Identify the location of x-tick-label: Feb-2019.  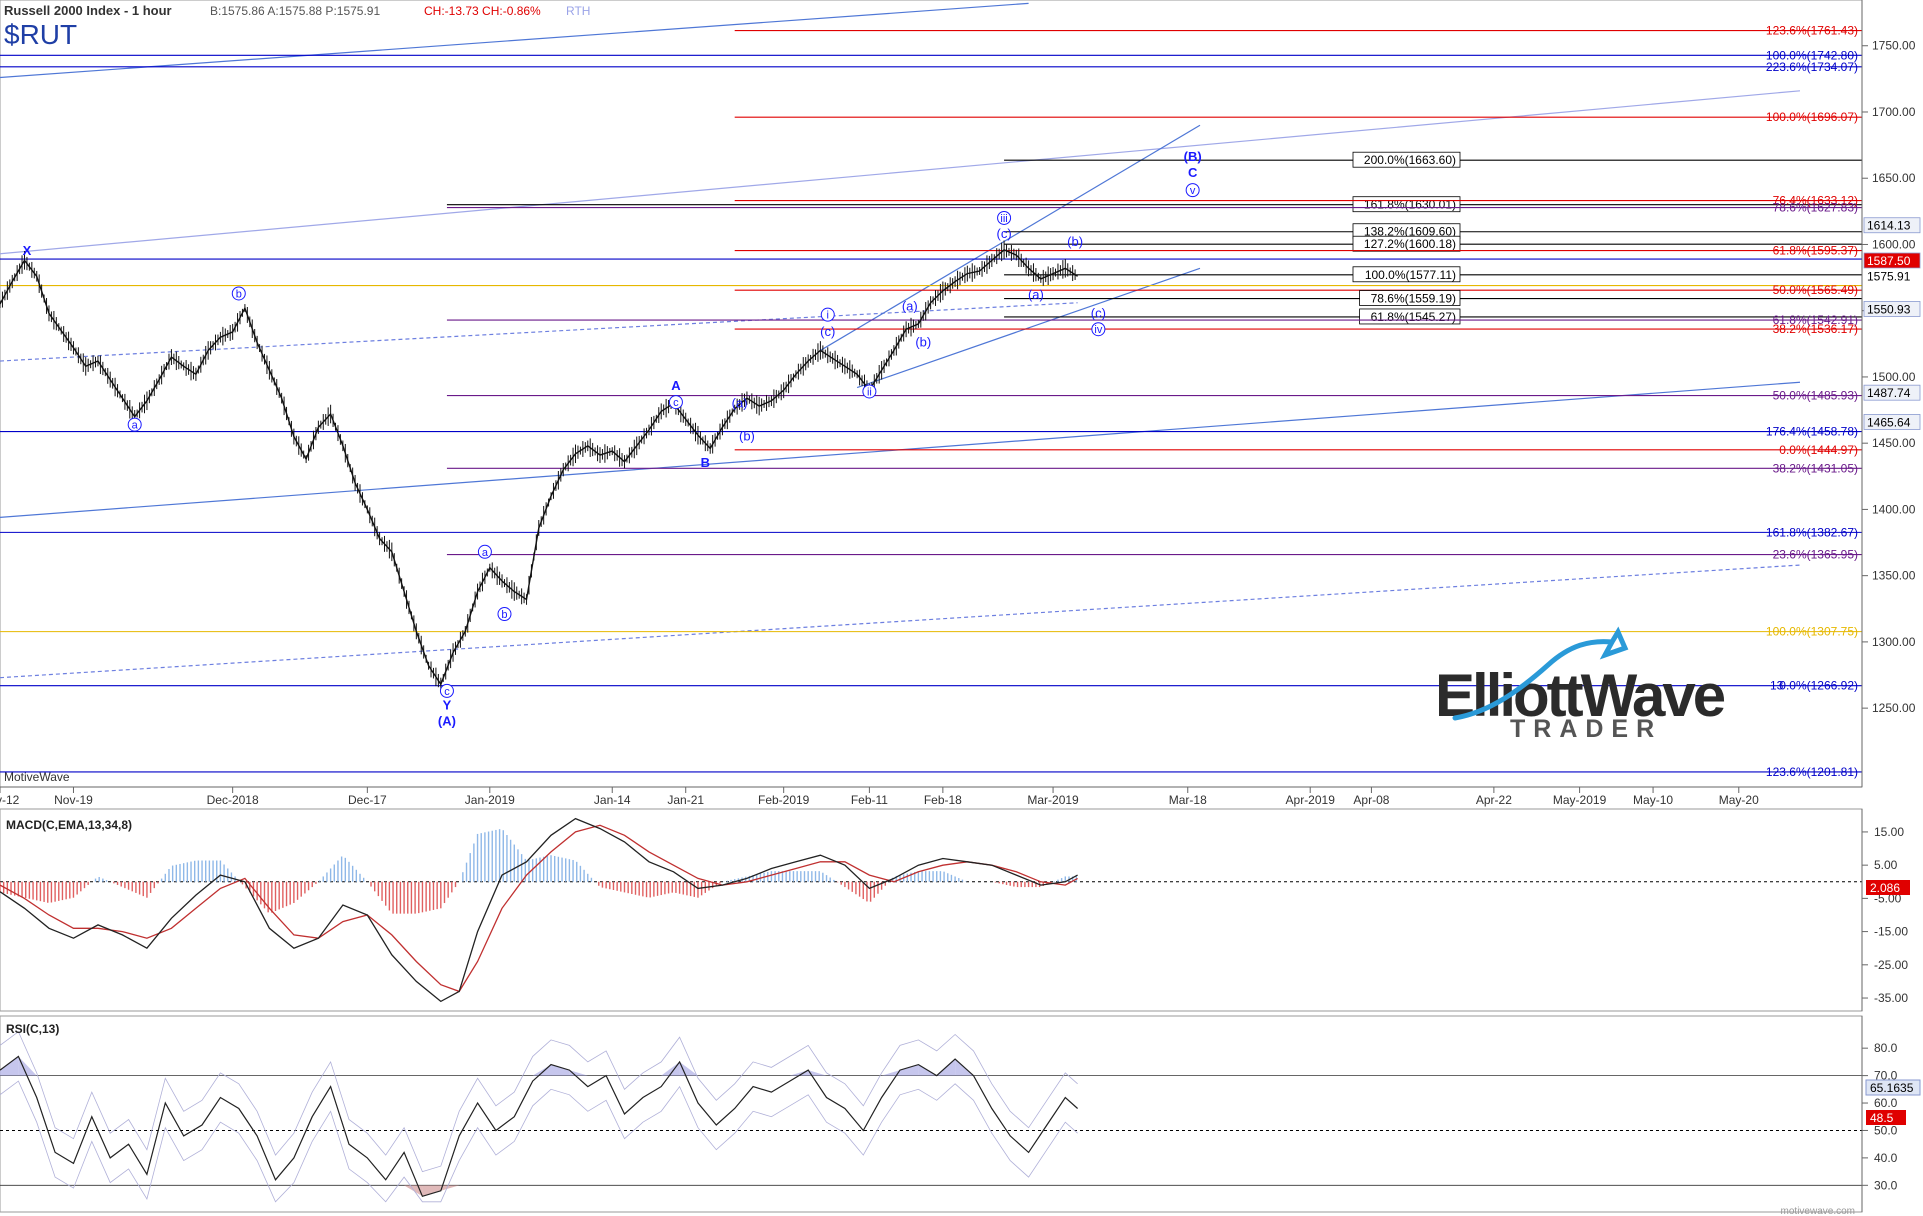
(784, 800).